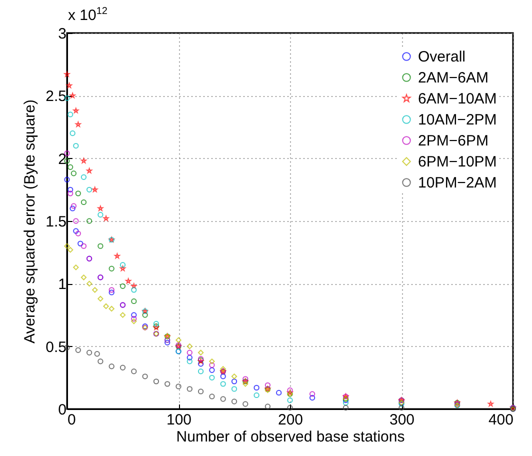 This screenshot has width=532, height=456. What do you see at coordinates (56, 97) in the screenshot?
I see `y-tick-label: 2.5` at bounding box center [56, 97].